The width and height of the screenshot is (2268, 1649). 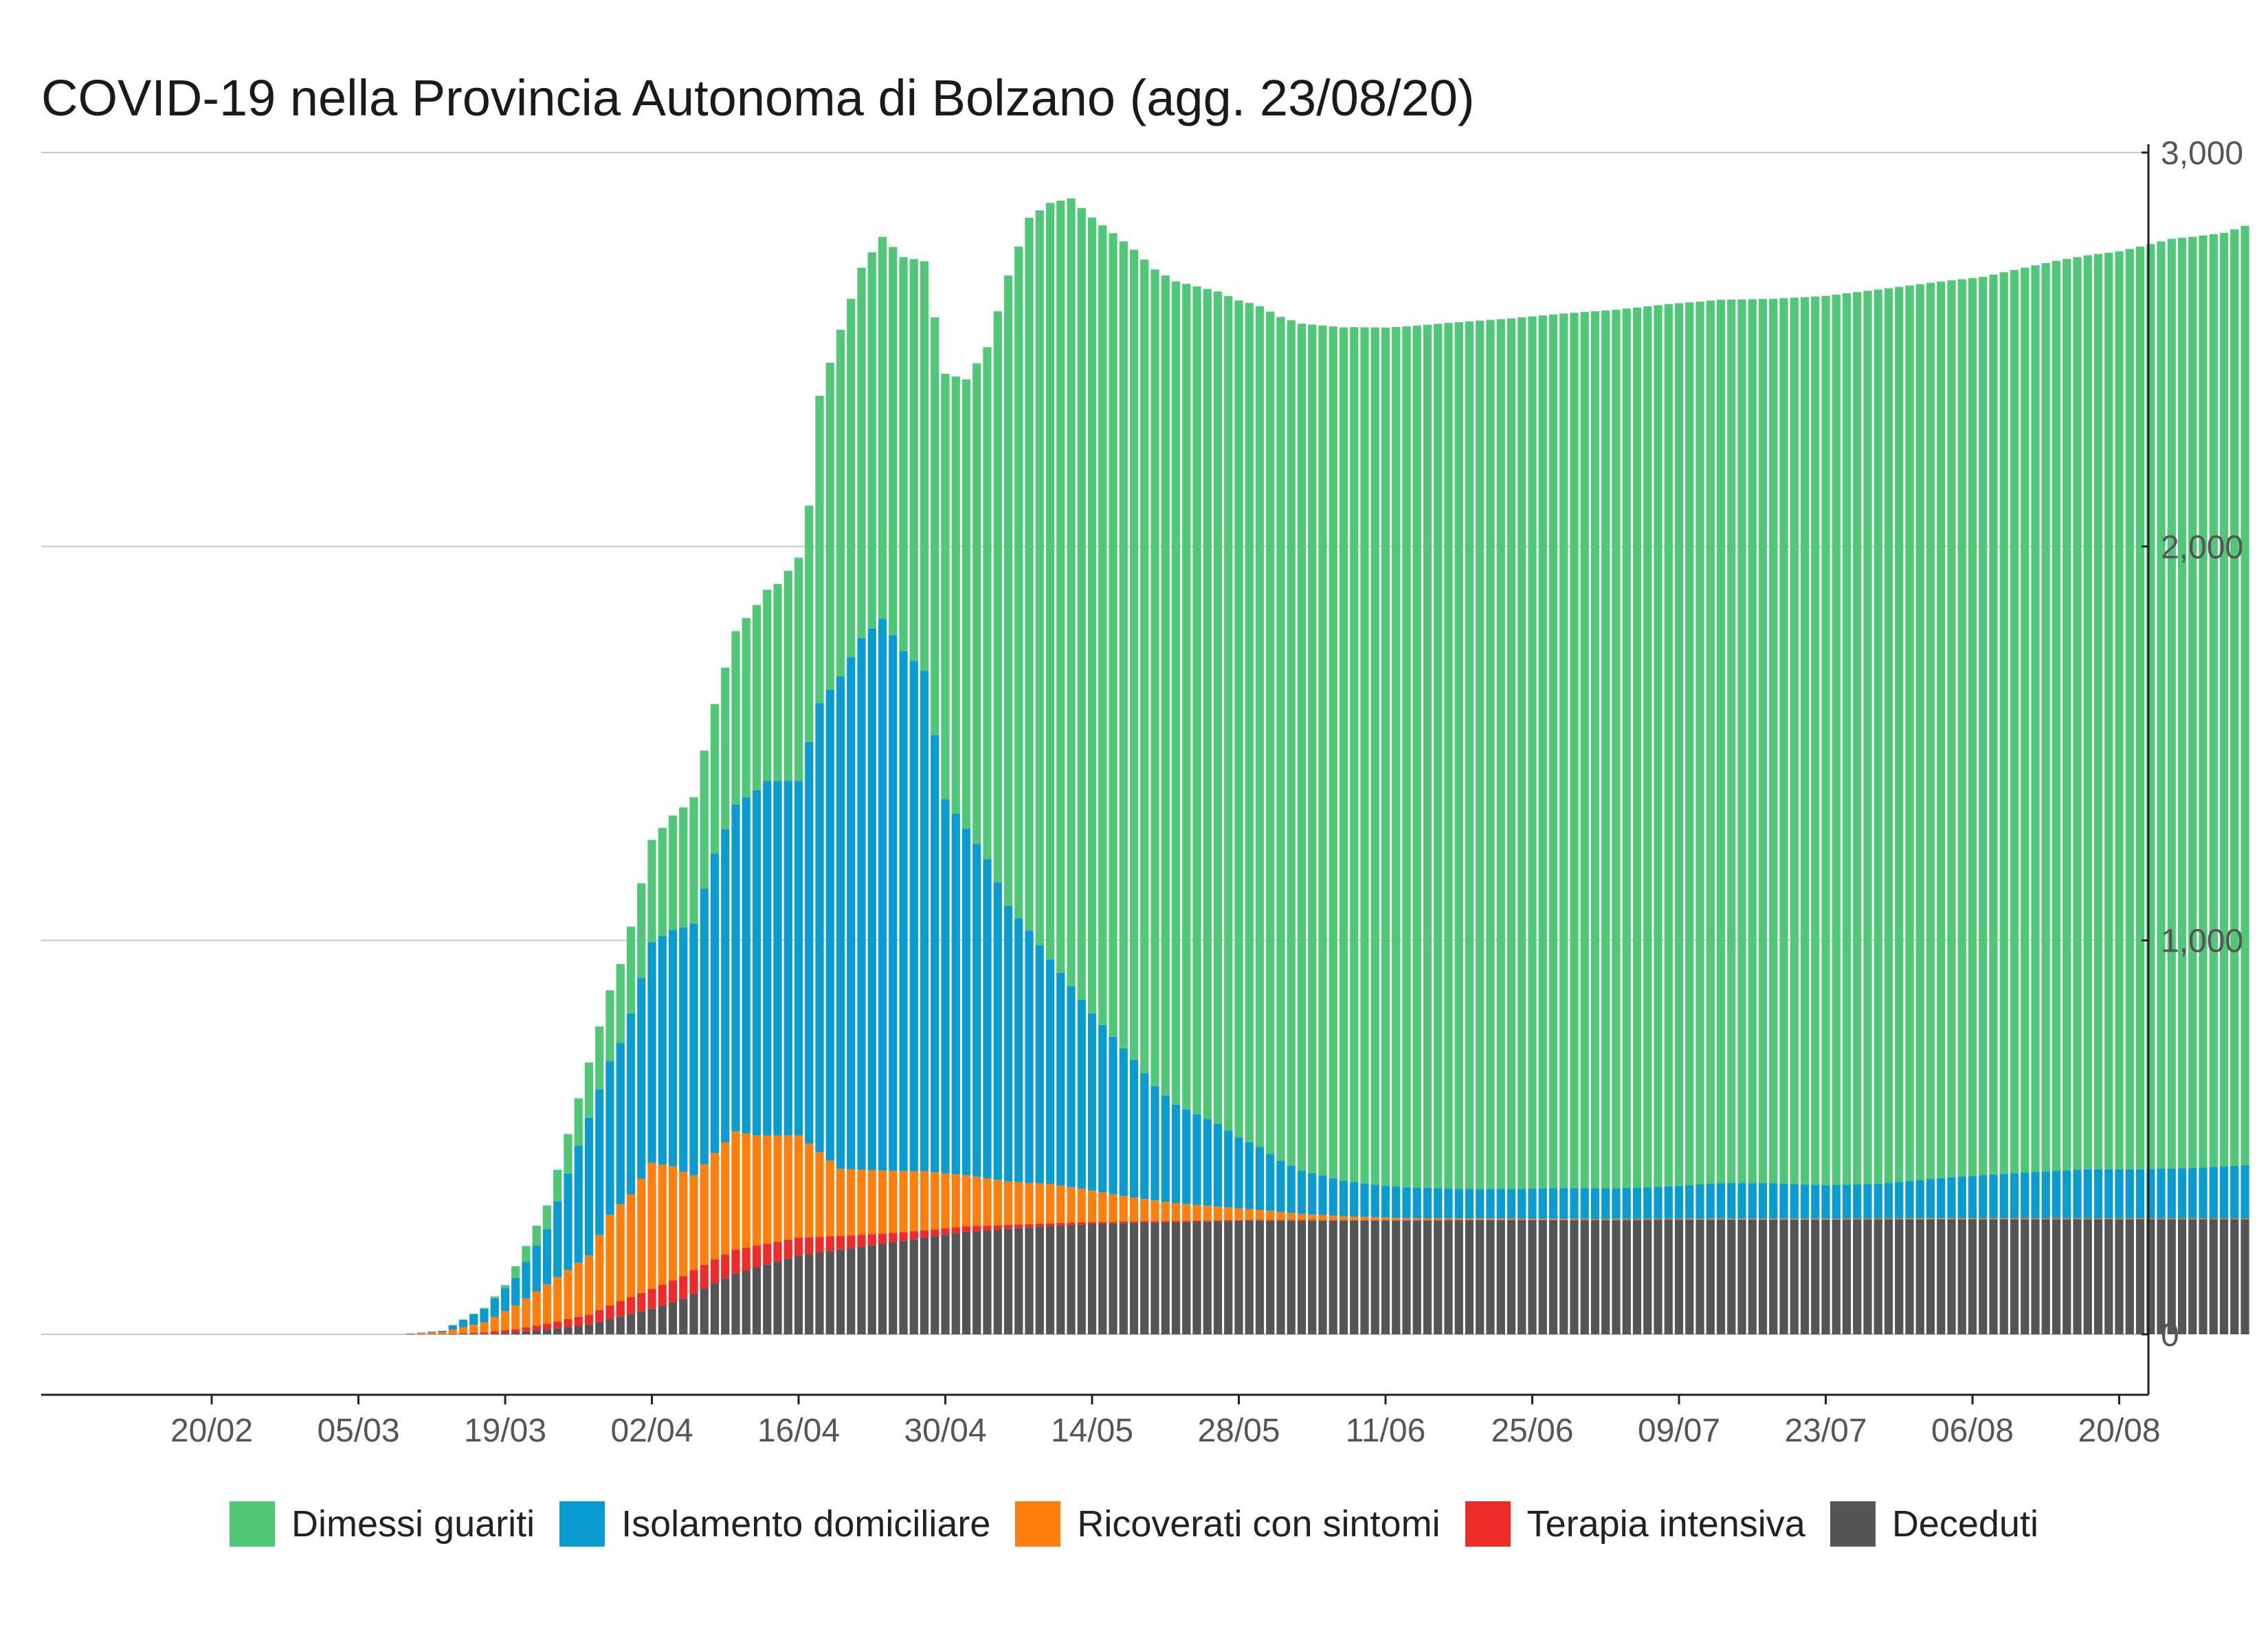 I want to click on y-tick-label-0: 0, so click(x=2170, y=1335).